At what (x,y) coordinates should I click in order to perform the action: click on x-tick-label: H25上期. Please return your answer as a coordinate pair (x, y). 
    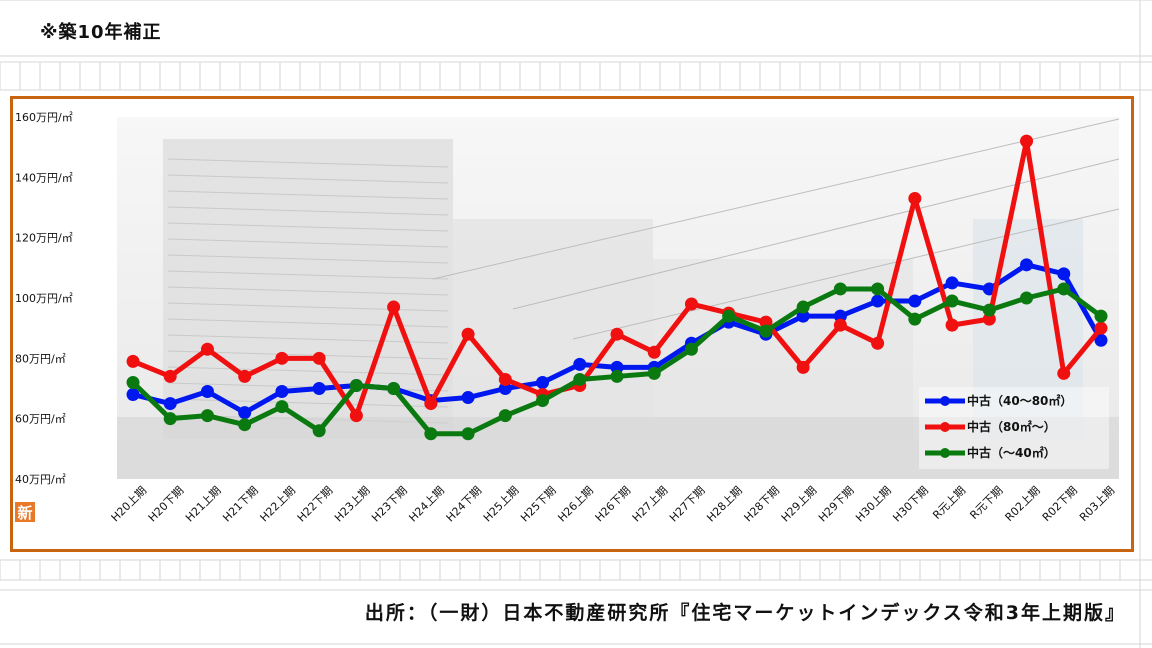
    Looking at the image, I should click on (501, 504).